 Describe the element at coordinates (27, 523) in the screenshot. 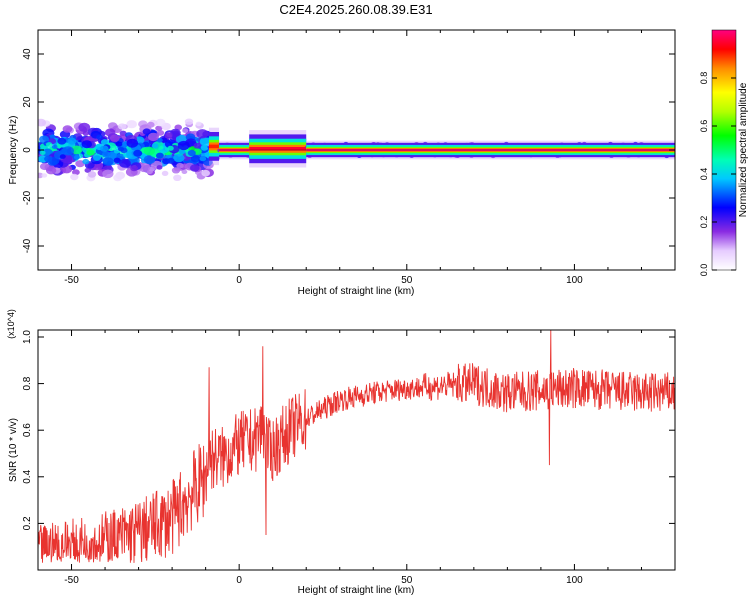

I see `snr-y-tick-label: 0.2` at that location.